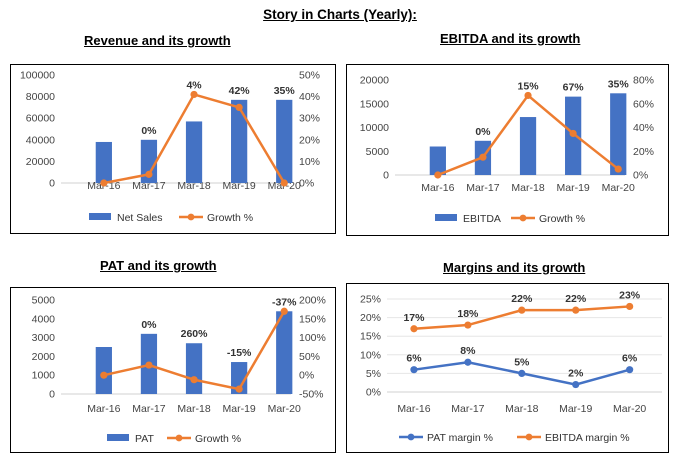  What do you see at coordinates (144, 439) in the screenshot?
I see `pat-legend-label: PAT` at bounding box center [144, 439].